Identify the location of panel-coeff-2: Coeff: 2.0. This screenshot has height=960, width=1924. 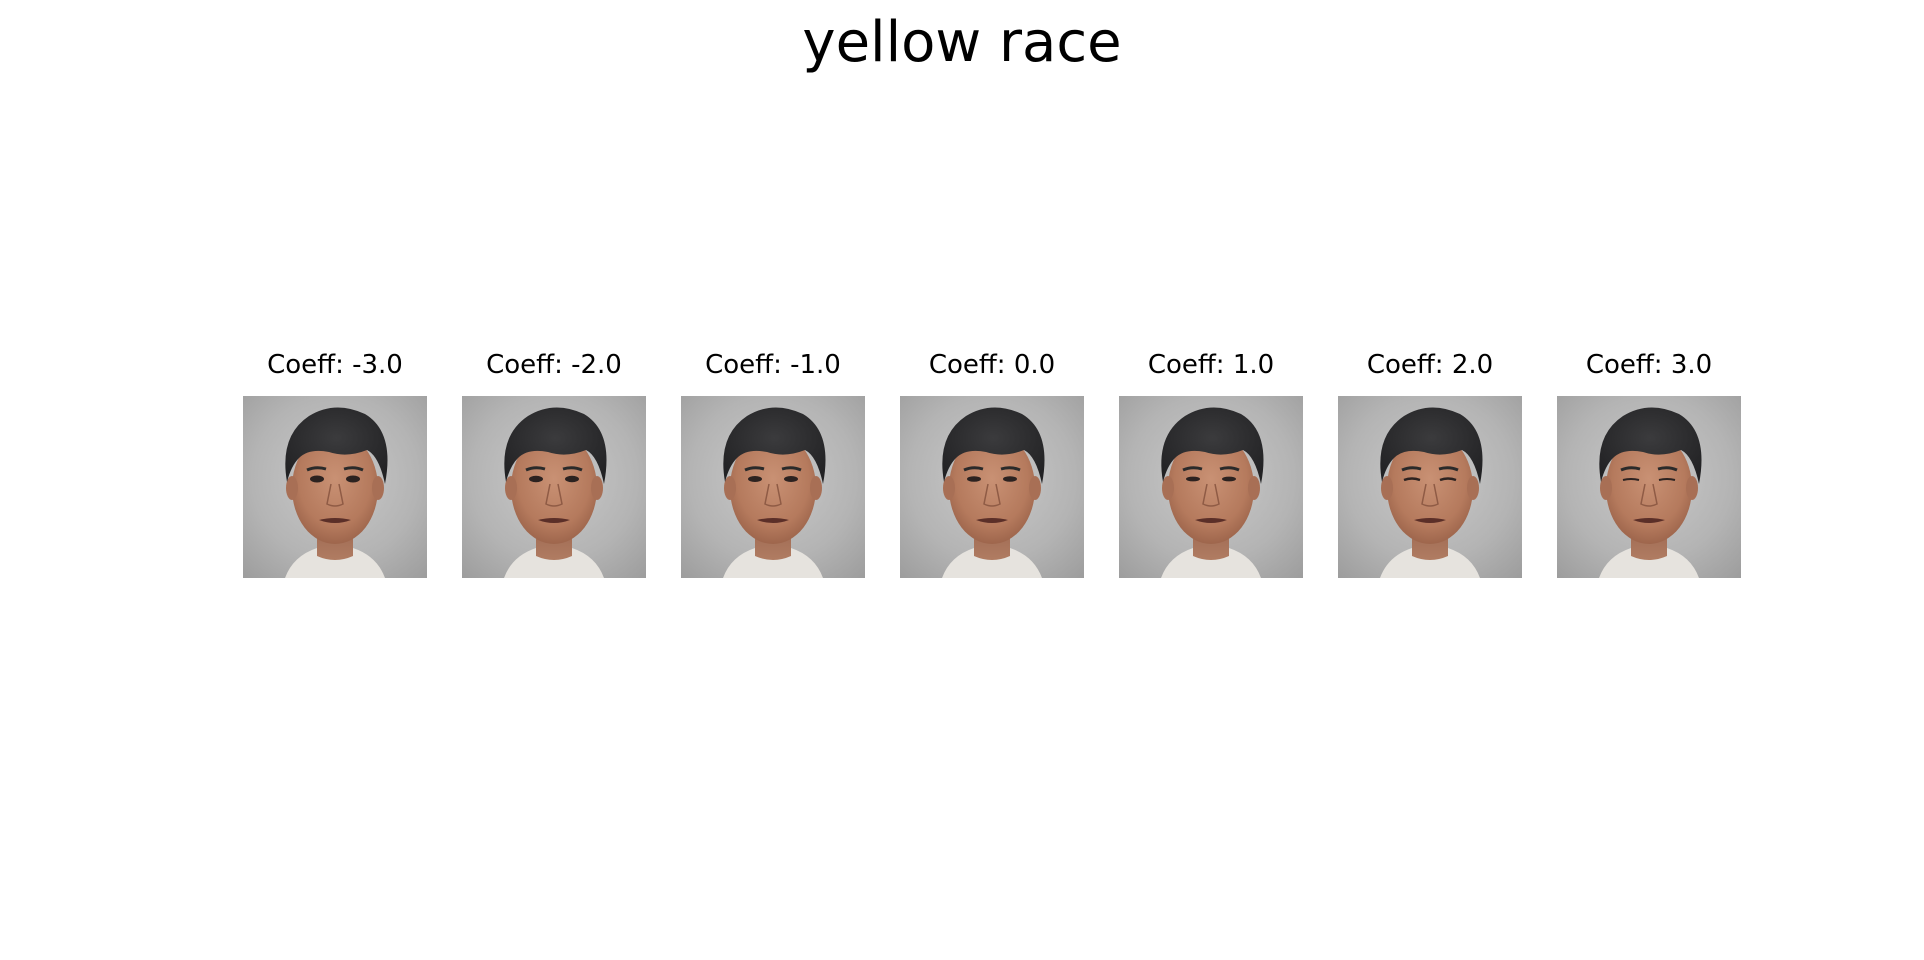
(1430, 463).